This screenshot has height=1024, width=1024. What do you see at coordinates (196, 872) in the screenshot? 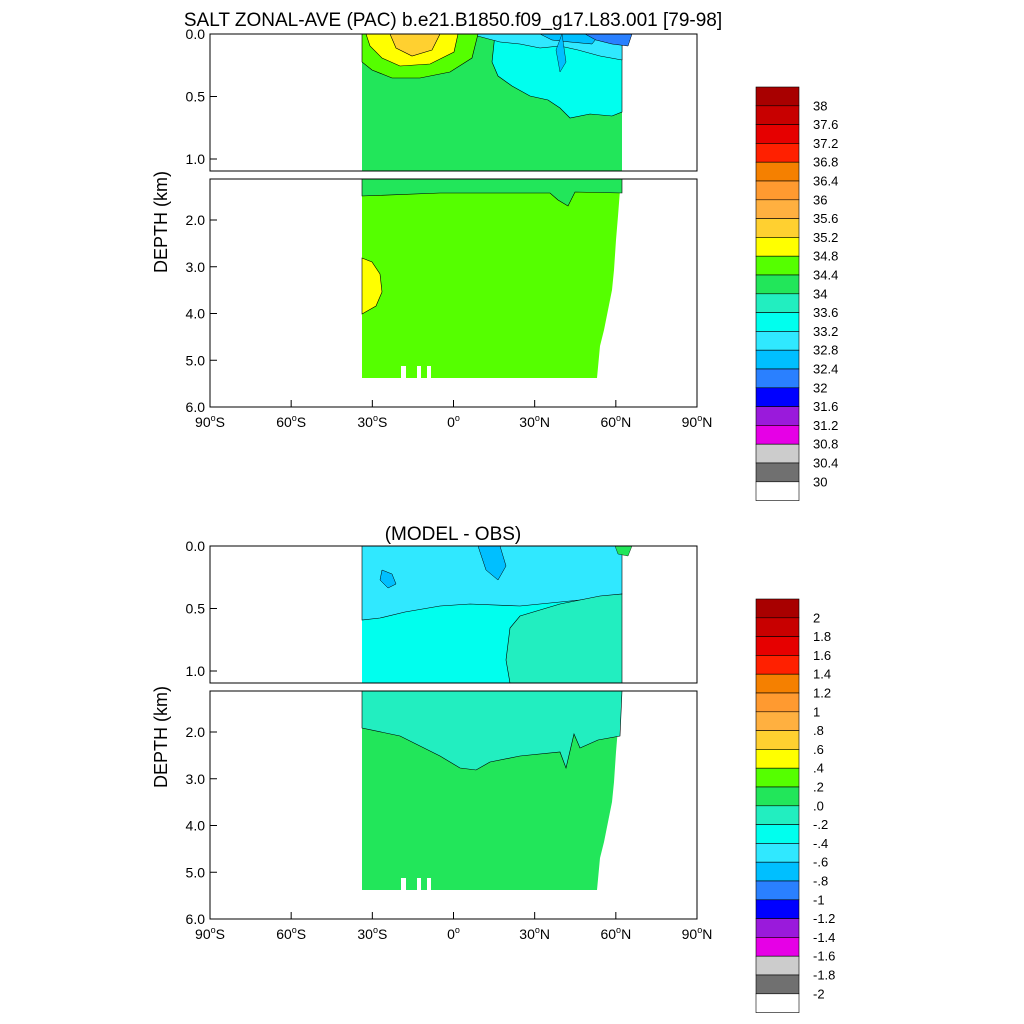
I see `y-tick-label: 5.0` at bounding box center [196, 872].